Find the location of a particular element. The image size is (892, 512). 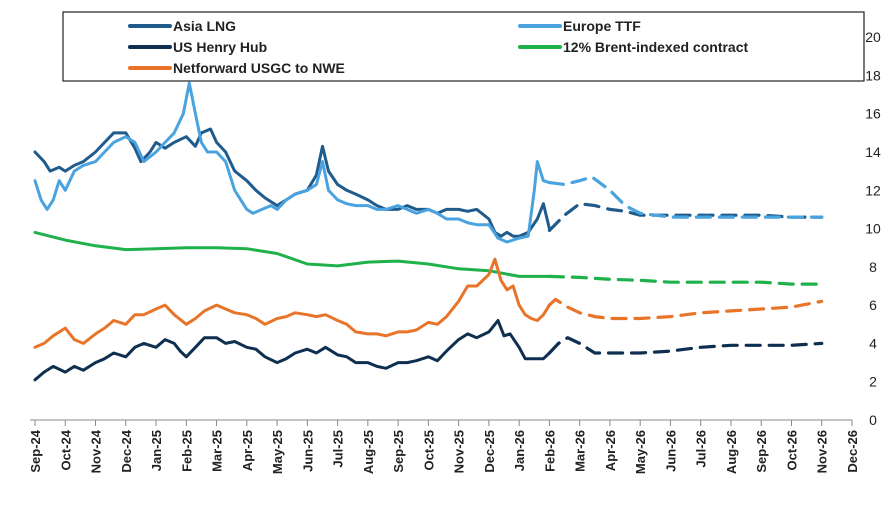

legend-label-us-henry-hub: US Henry Hub is located at coordinates (220, 47).